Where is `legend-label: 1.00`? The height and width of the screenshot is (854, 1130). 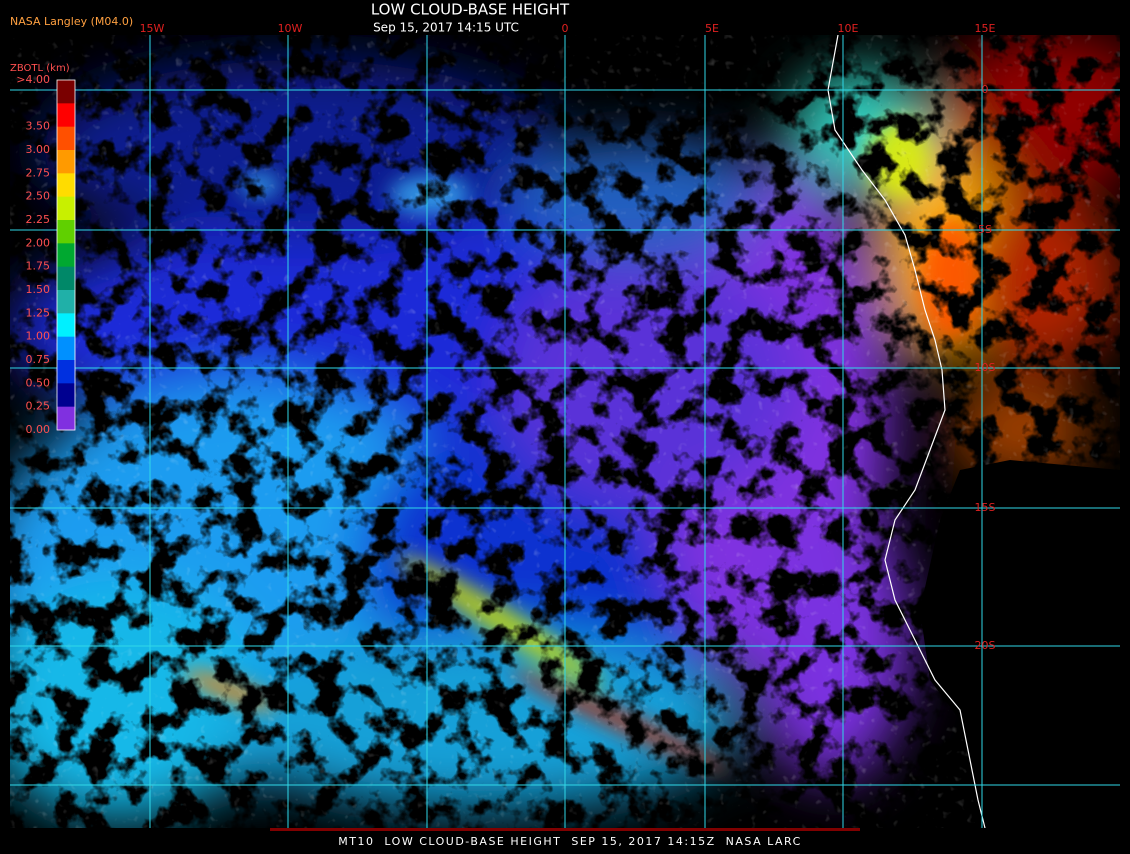 legend-label: 1.00 is located at coordinates (38, 336).